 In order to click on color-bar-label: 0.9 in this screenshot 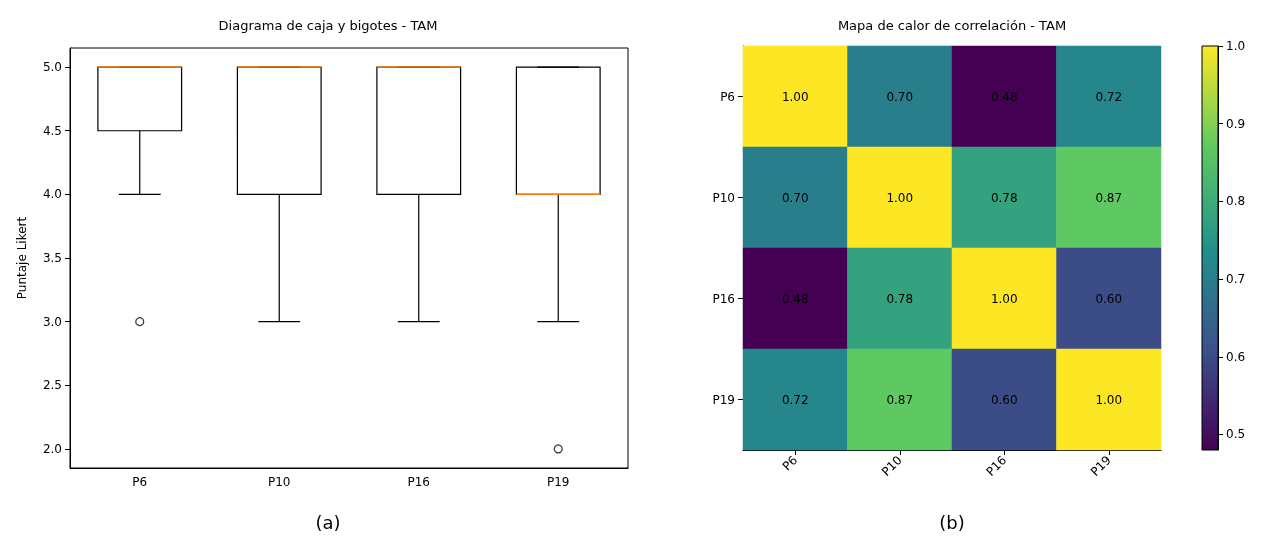, I will do `click(1236, 123)`.